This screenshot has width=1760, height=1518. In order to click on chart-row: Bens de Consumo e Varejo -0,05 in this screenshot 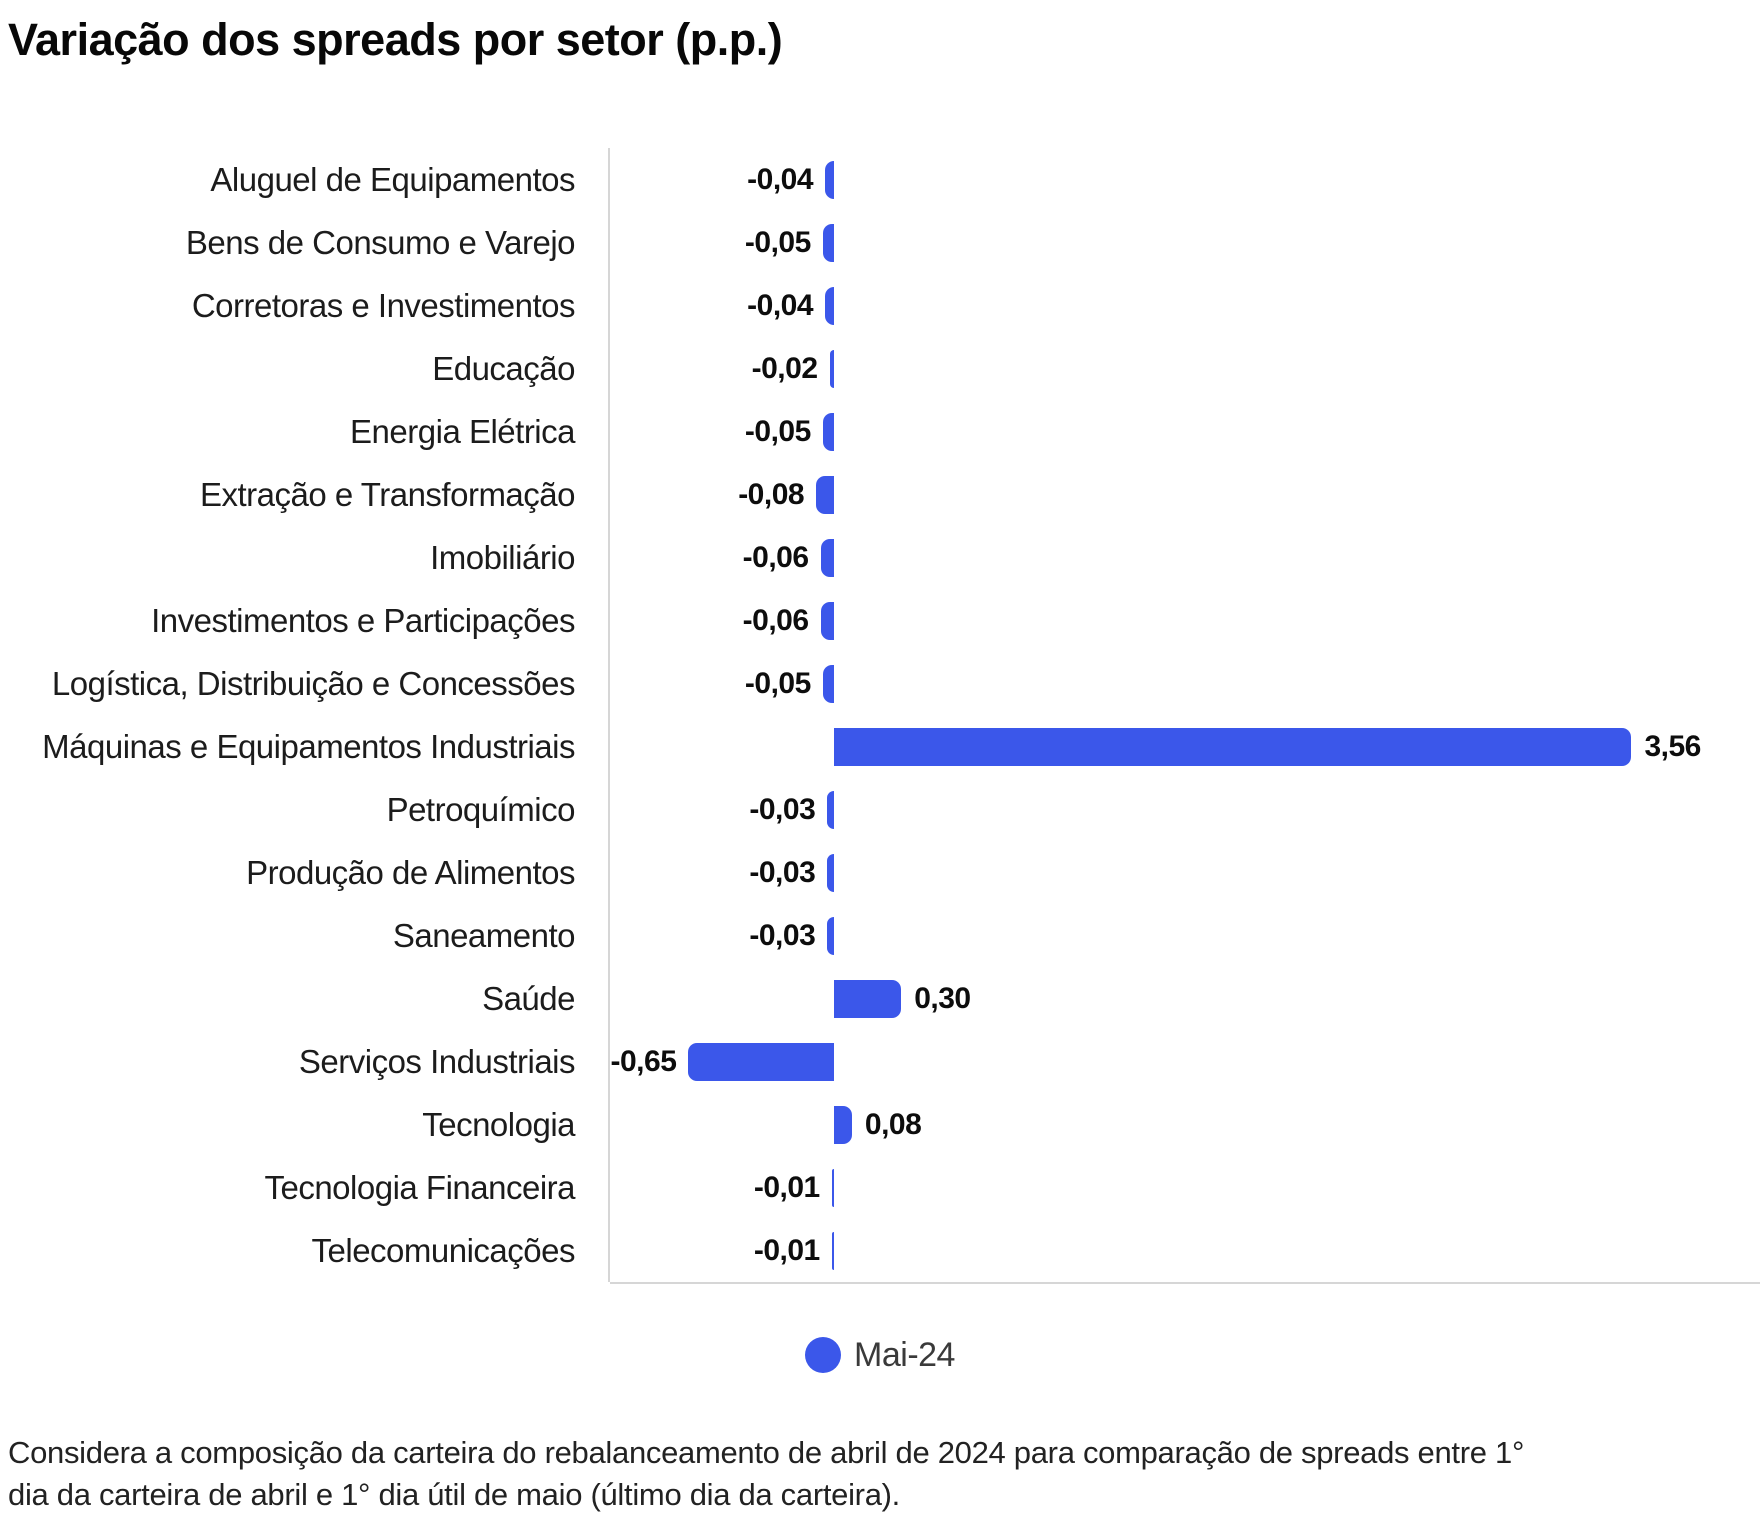, I will do `click(880, 242)`.